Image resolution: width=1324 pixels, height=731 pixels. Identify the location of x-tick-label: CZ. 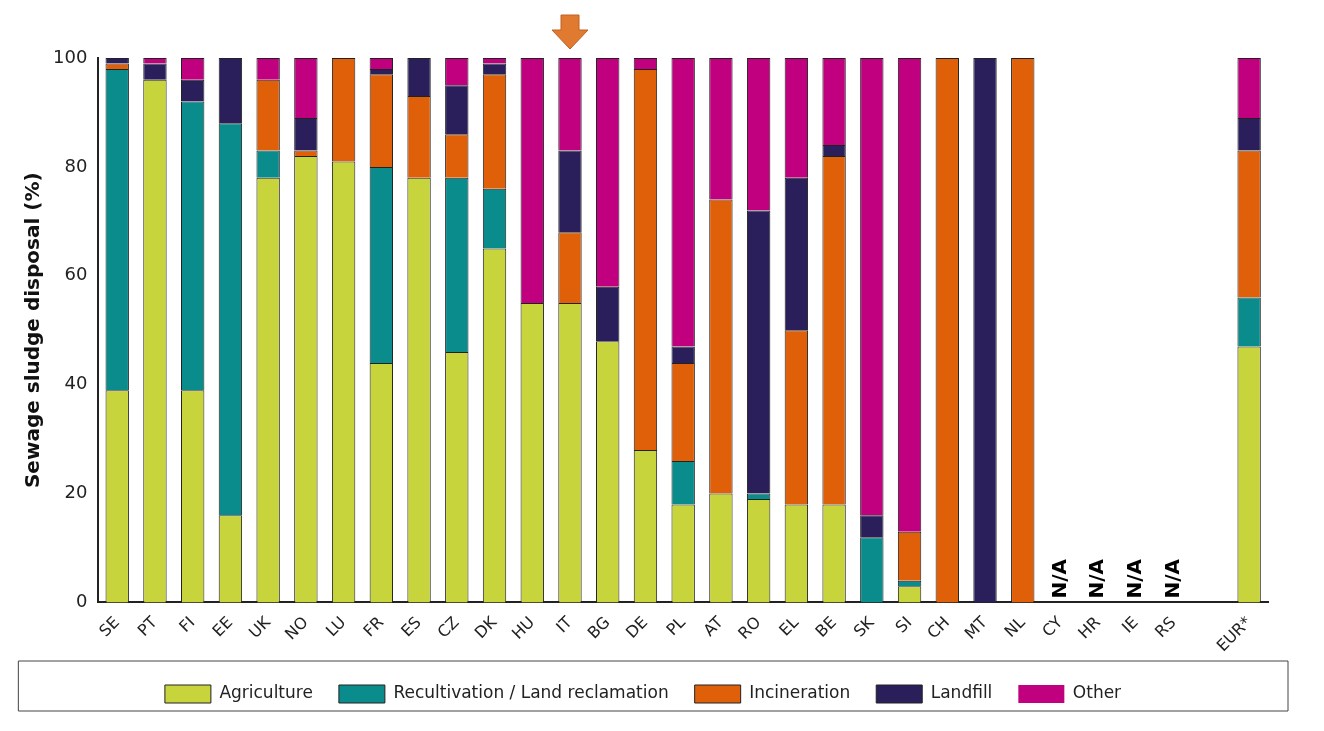
(448, 627).